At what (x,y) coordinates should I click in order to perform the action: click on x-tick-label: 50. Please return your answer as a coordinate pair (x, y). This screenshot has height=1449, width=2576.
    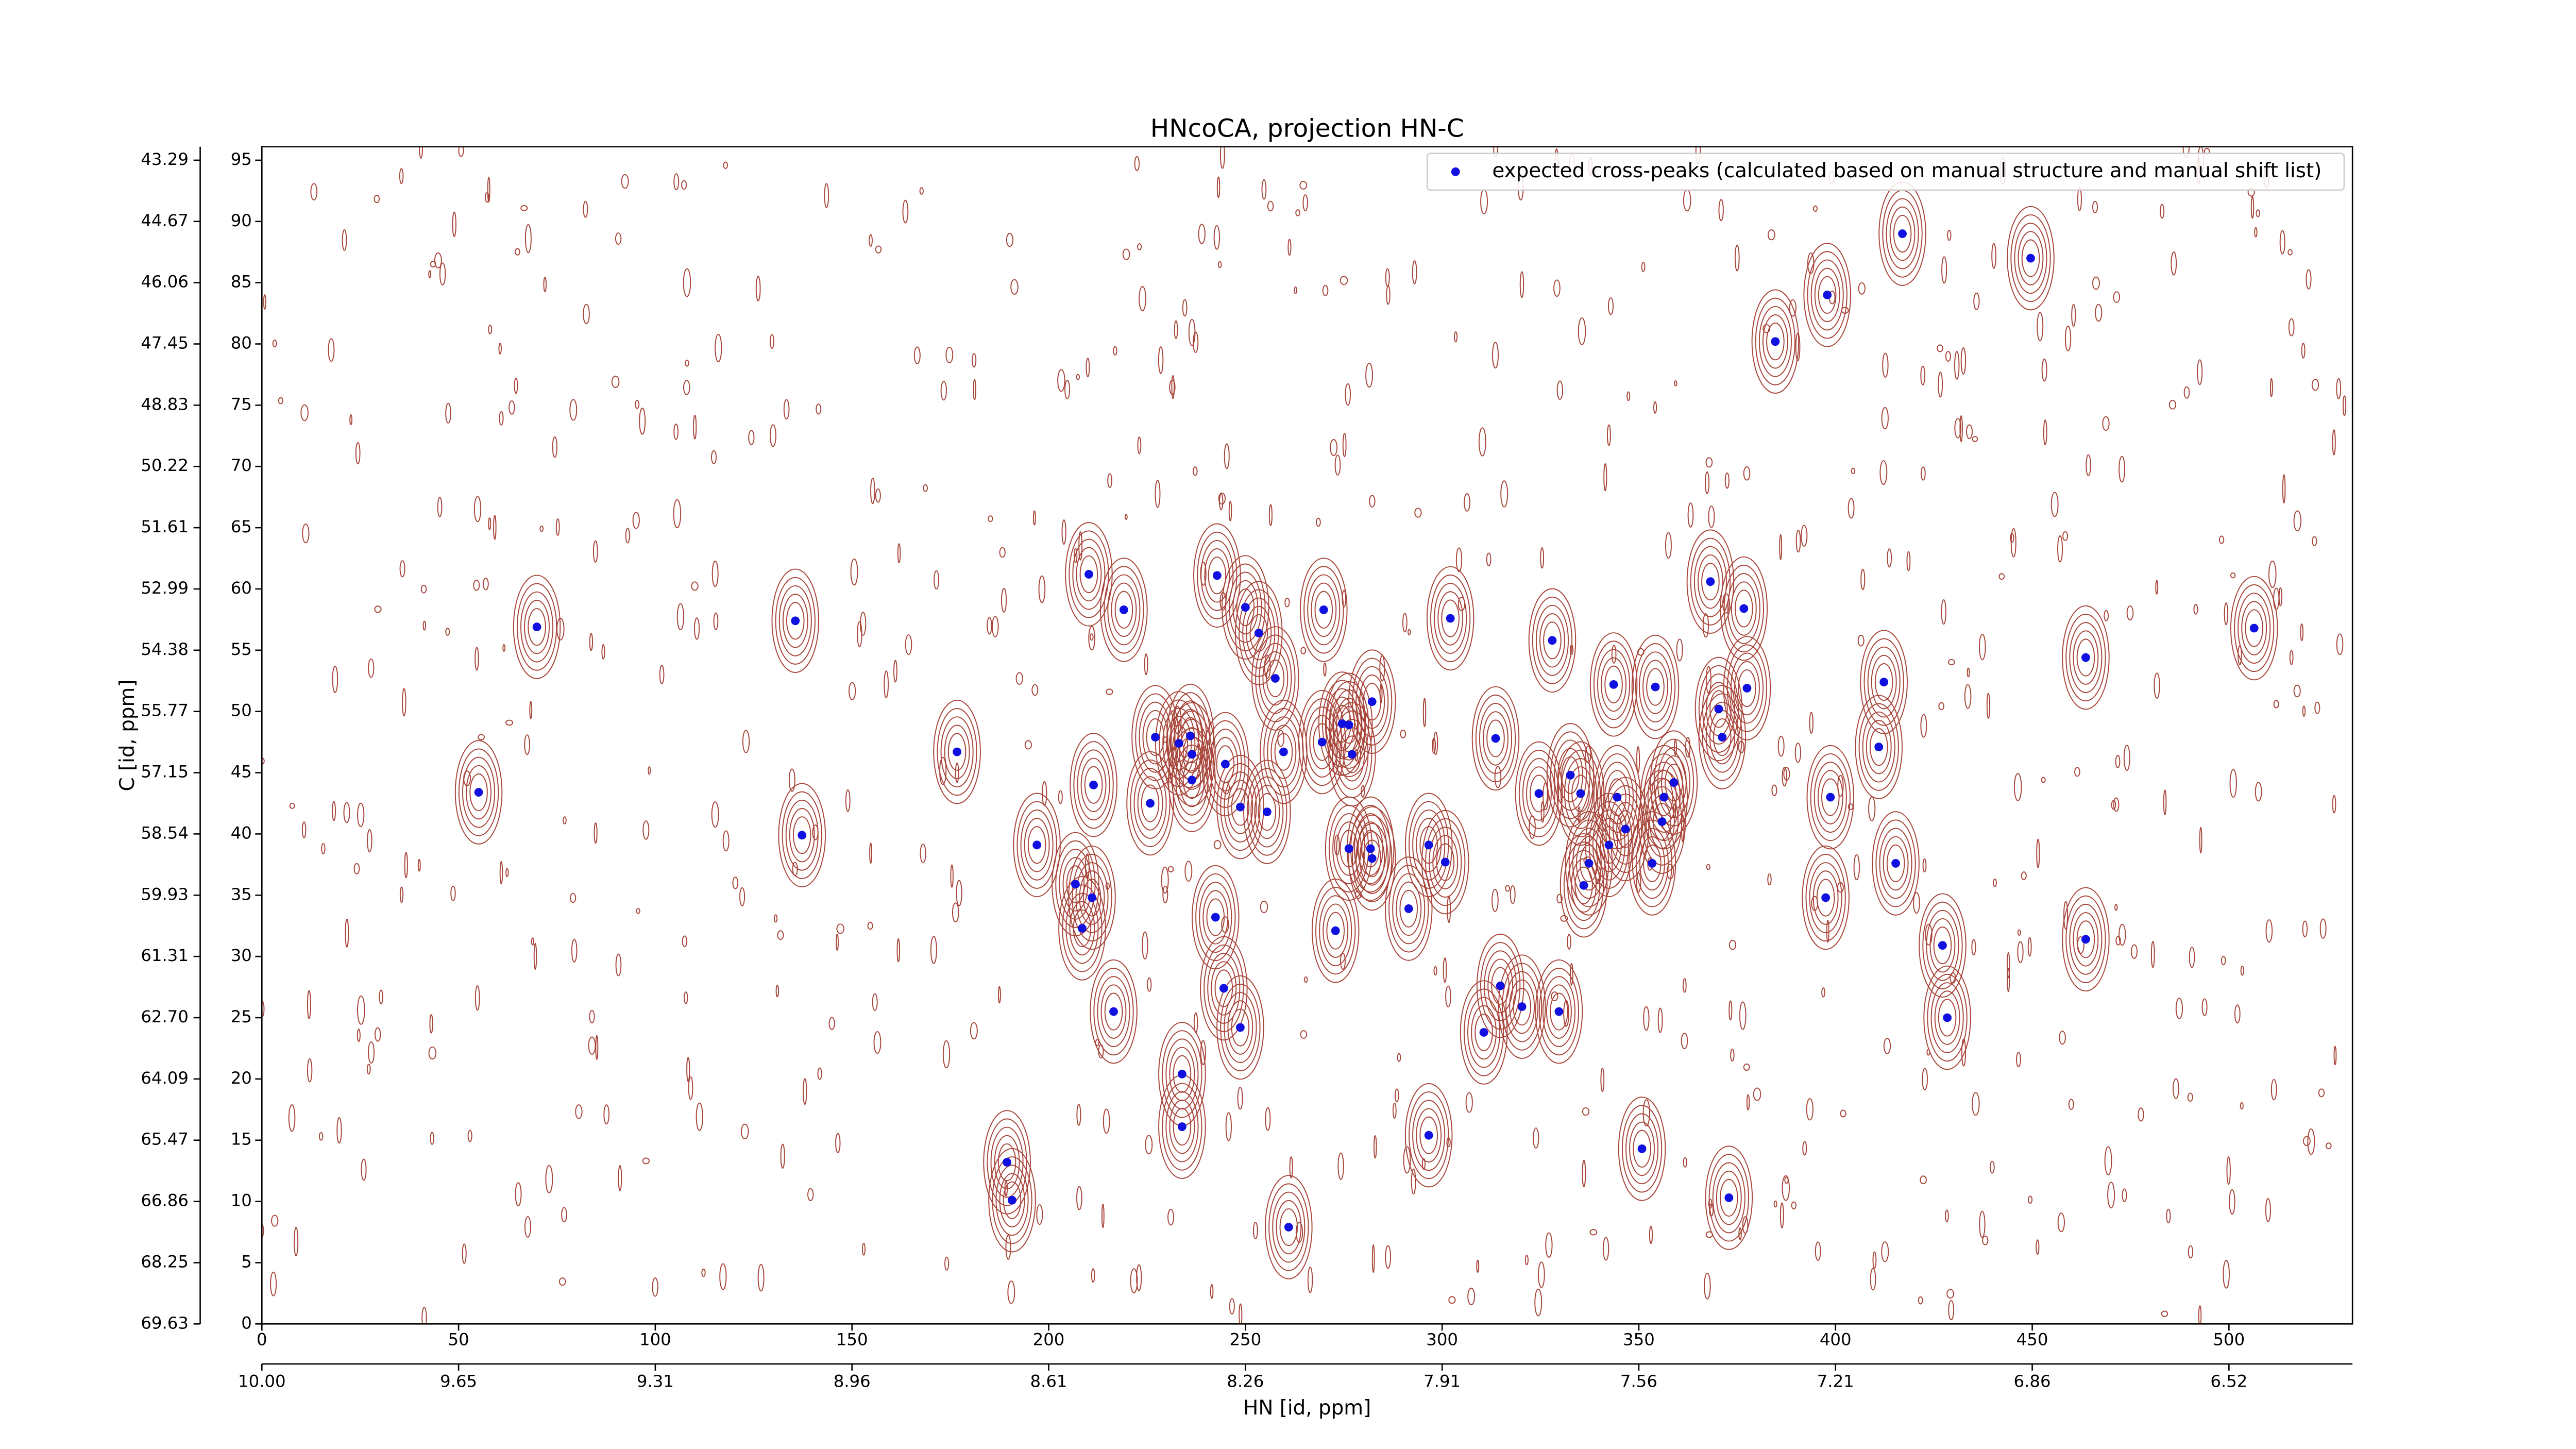
    Looking at the image, I should click on (459, 1340).